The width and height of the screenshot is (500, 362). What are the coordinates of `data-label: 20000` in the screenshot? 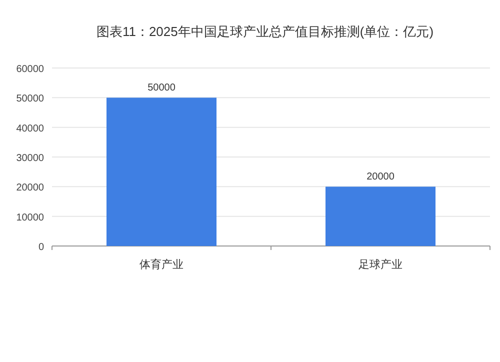 It's located at (380, 177).